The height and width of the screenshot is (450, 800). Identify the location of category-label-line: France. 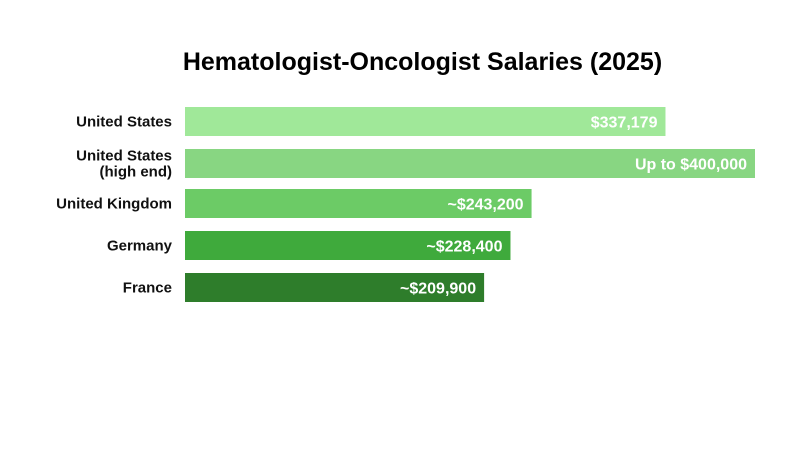
(147, 288).